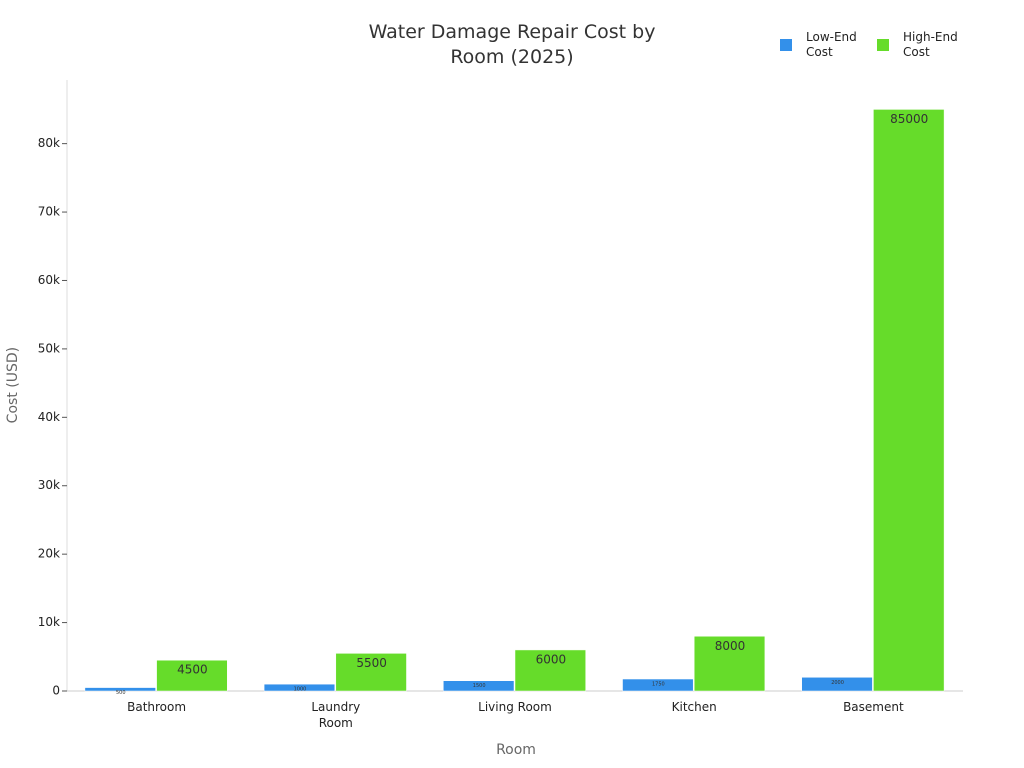  Describe the element at coordinates (49, 485) in the screenshot. I see `y-tick-label: 30k` at that location.